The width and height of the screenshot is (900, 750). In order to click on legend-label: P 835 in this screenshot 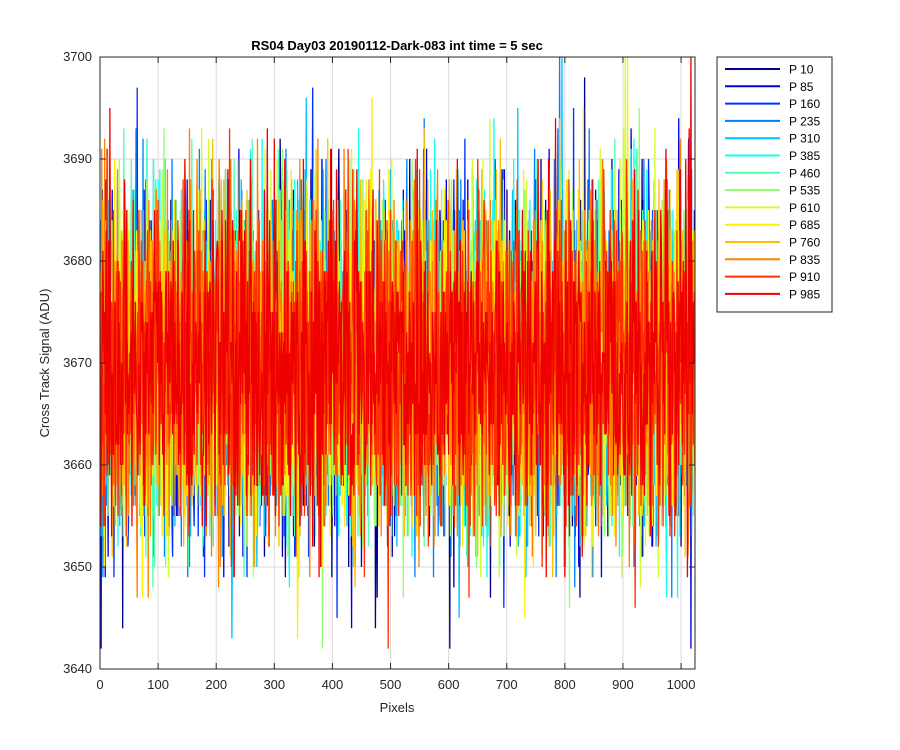, I will do `click(804, 260)`.